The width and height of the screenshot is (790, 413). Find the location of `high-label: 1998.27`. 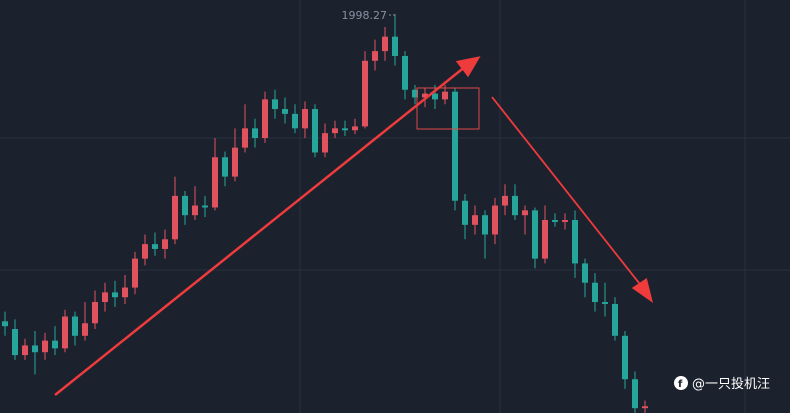

high-label: 1998.27 is located at coordinates (365, 15).